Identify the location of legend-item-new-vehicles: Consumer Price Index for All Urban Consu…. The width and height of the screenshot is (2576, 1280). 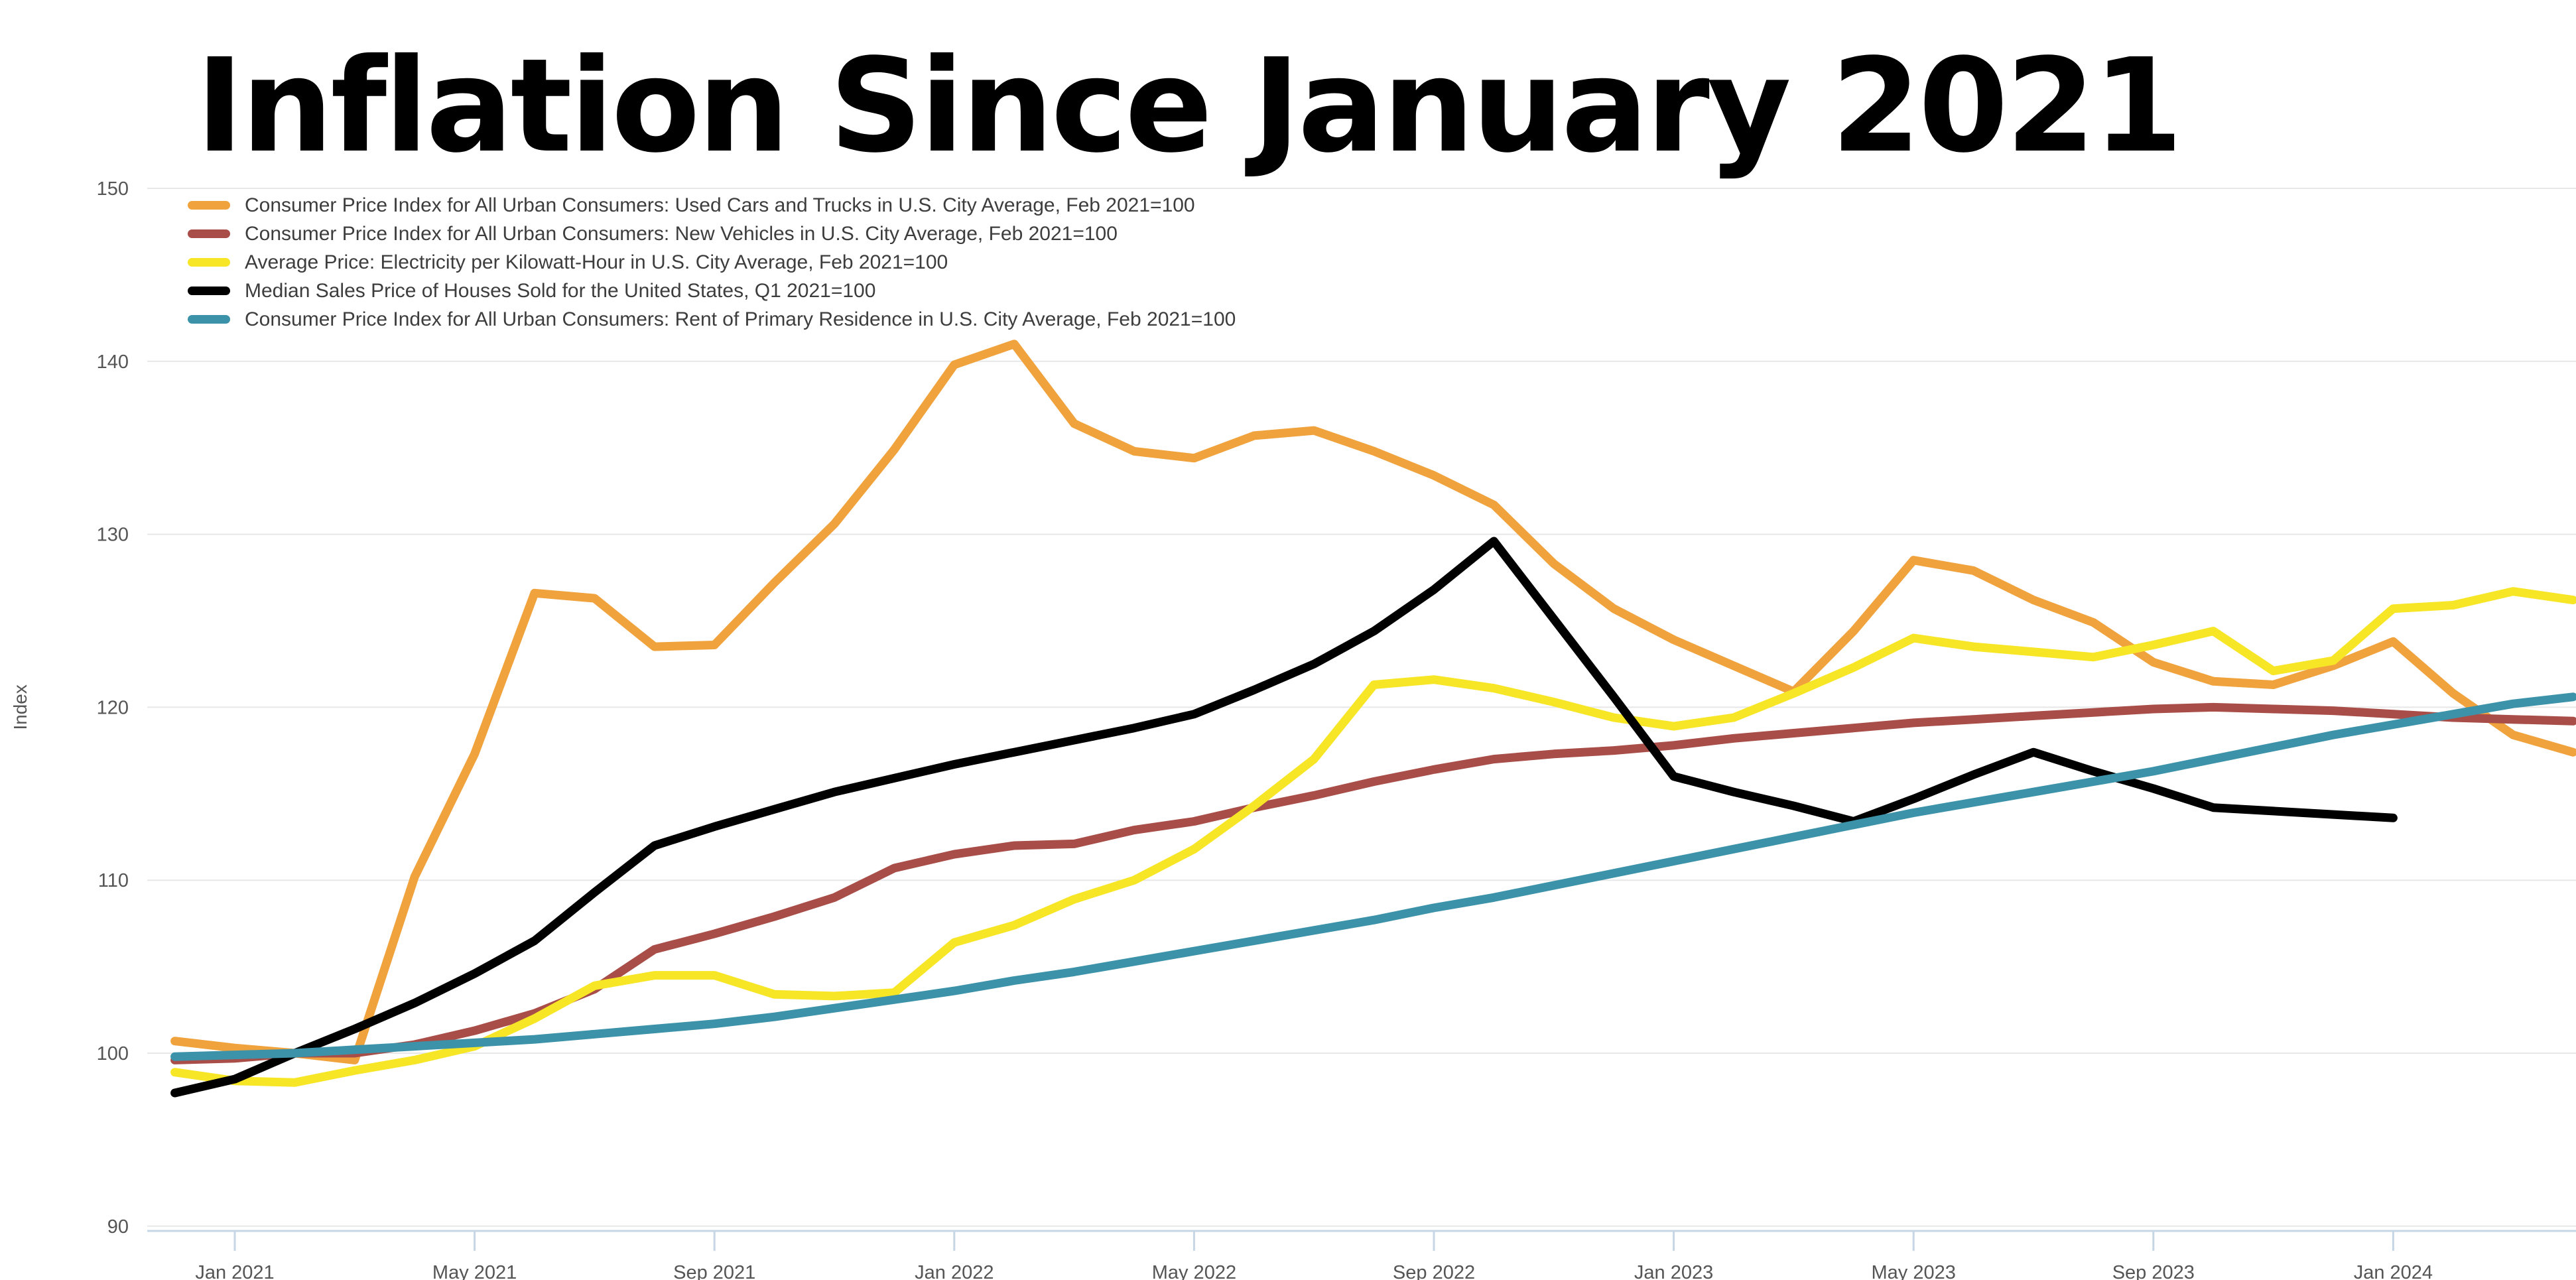
(712, 234).